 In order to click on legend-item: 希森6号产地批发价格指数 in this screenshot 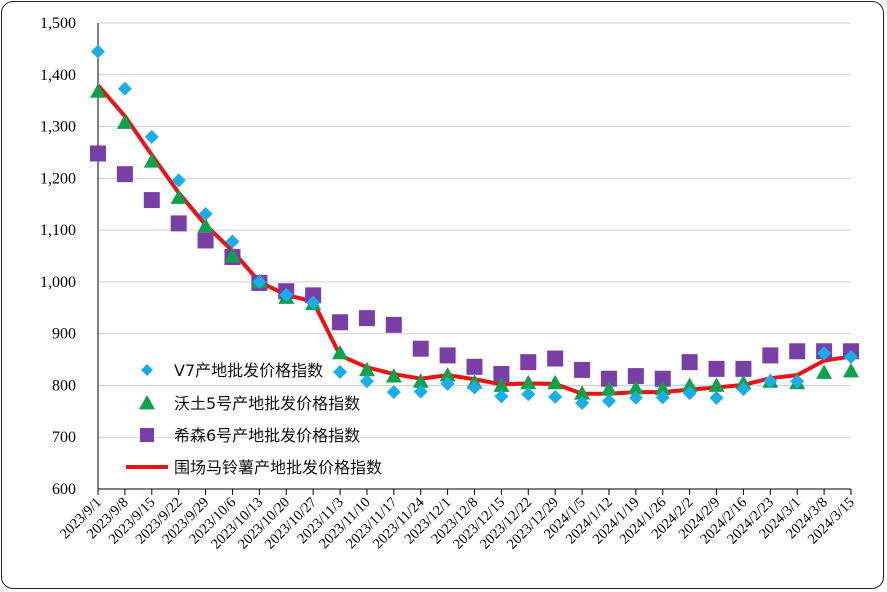, I will do `click(250, 435)`.